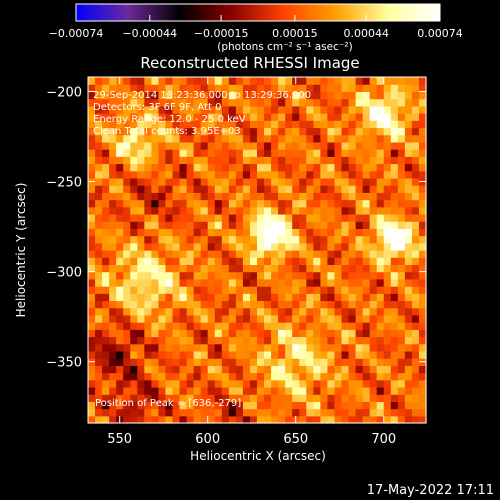 This screenshot has height=500, width=500. What do you see at coordinates (295, 33) in the screenshot?
I see `colorbar-tick-label: 0.00015` at bounding box center [295, 33].